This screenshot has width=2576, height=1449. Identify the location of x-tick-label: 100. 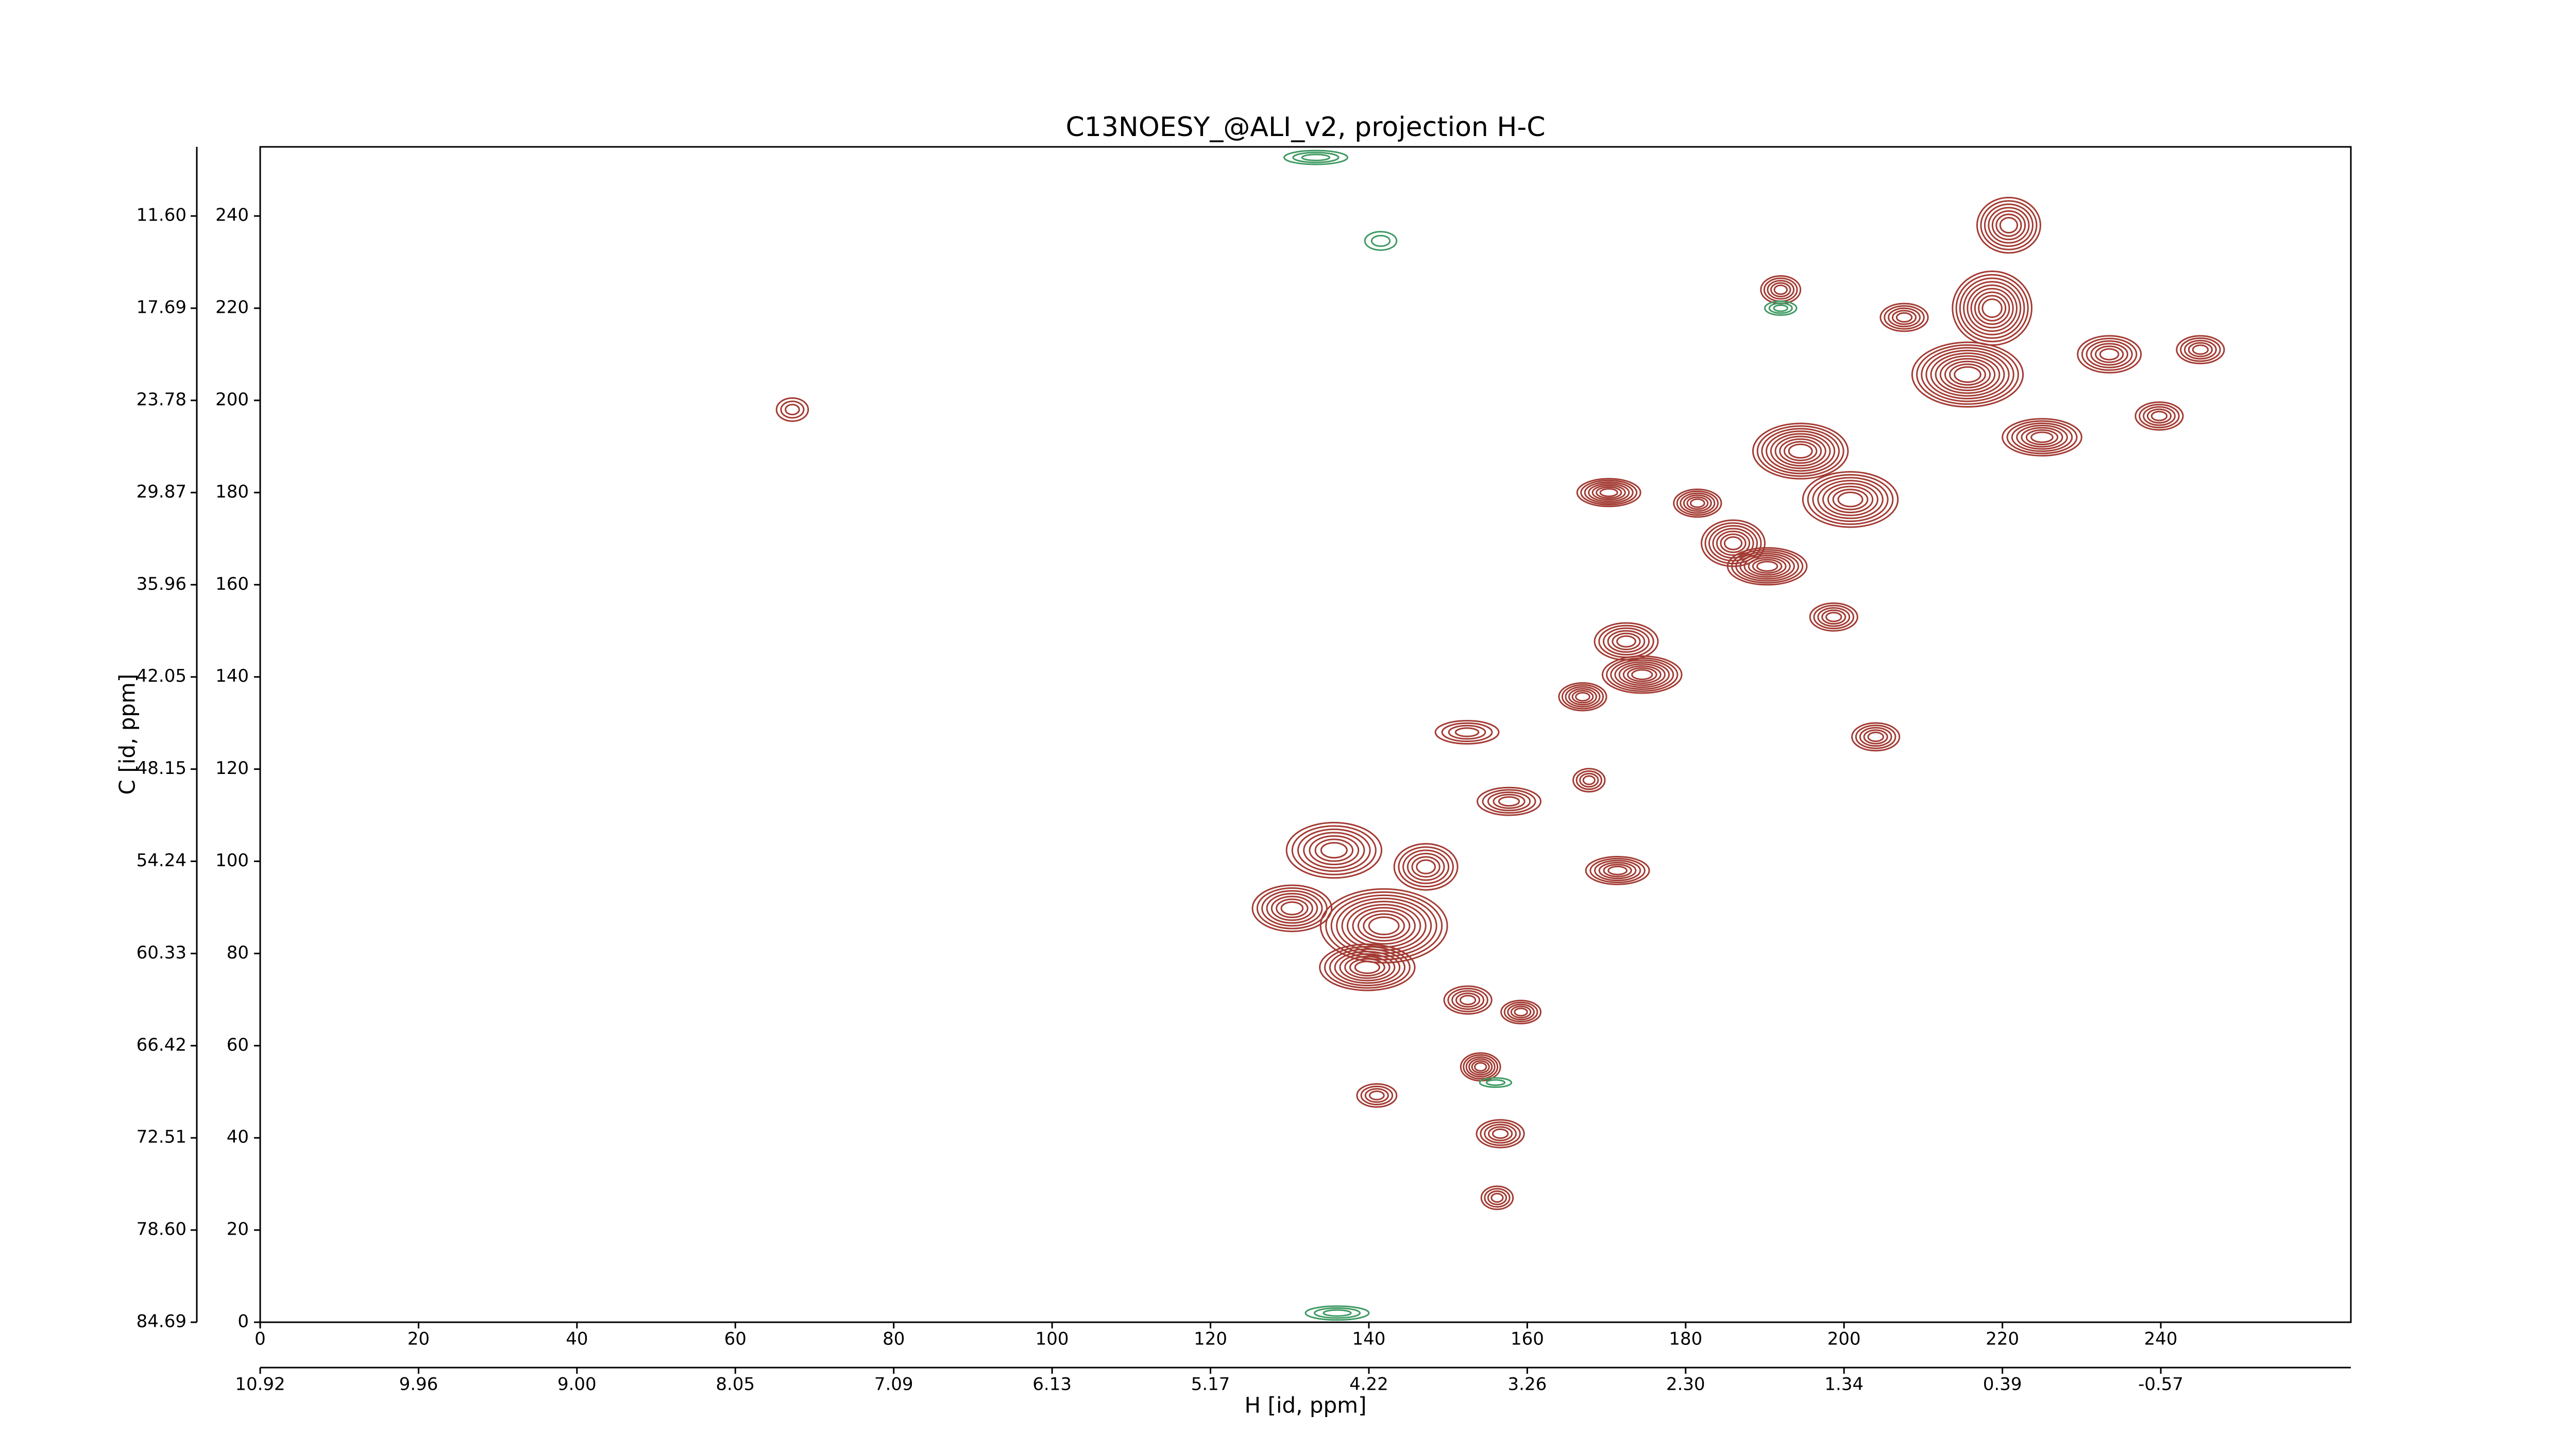
(1052, 1339).